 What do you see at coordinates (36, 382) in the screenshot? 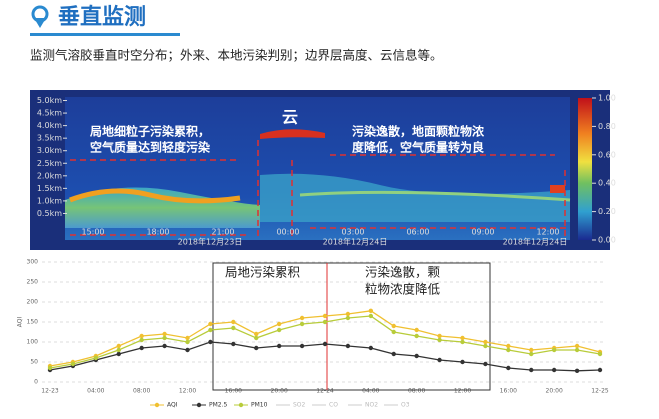
I see `y-tick-label: 0` at bounding box center [36, 382].